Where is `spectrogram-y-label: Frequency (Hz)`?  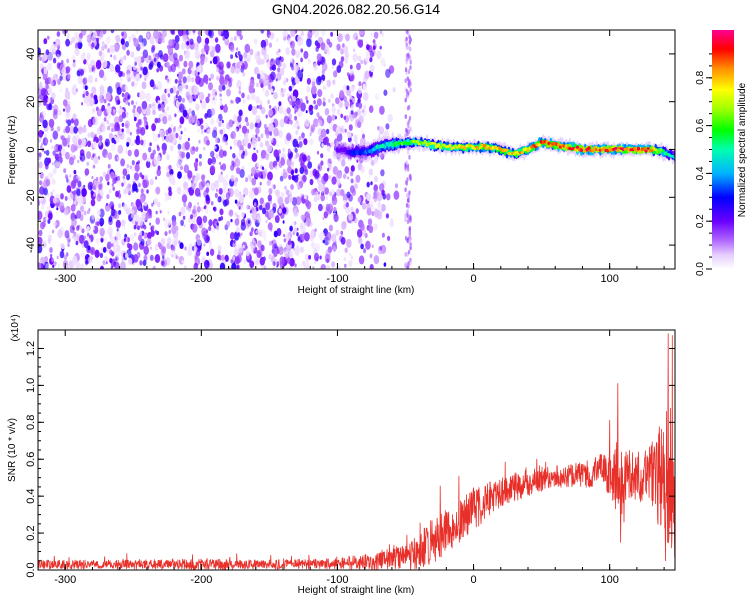 spectrogram-y-label: Frequency (Hz) is located at coordinates (12, 150).